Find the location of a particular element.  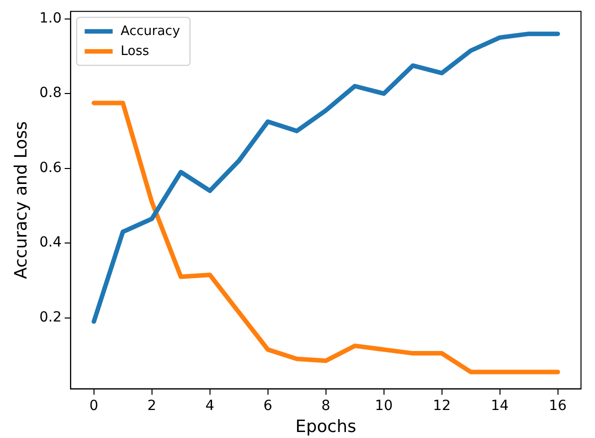

x-tick-label: 2 is located at coordinates (151, 406).